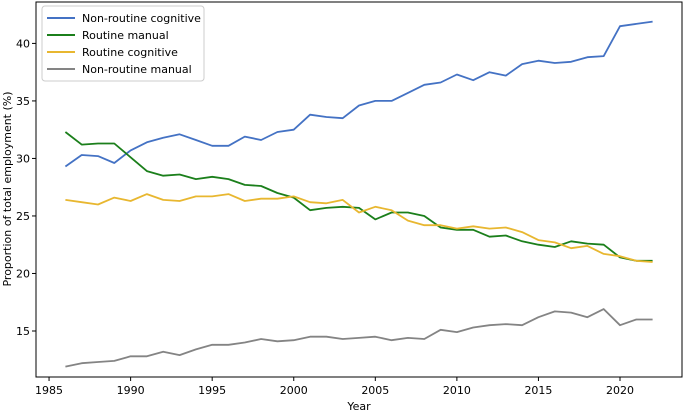 This screenshot has height=413, width=685. Describe the element at coordinates (457, 390) in the screenshot. I see `x-tick-label-5: 2010` at that location.